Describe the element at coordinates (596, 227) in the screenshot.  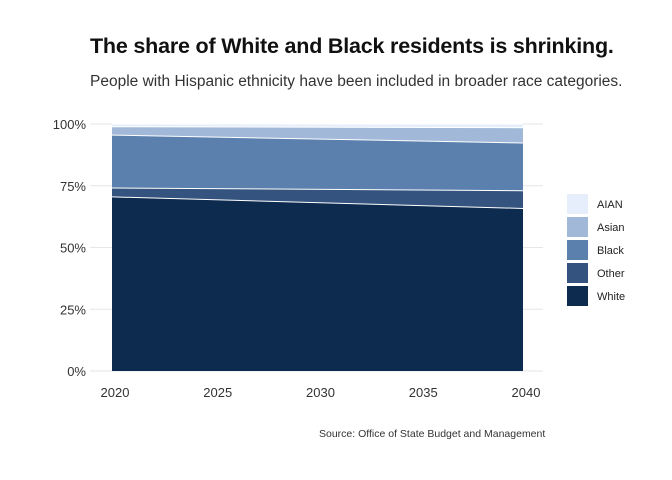
I see `legend-item-asian: Asian` at that location.